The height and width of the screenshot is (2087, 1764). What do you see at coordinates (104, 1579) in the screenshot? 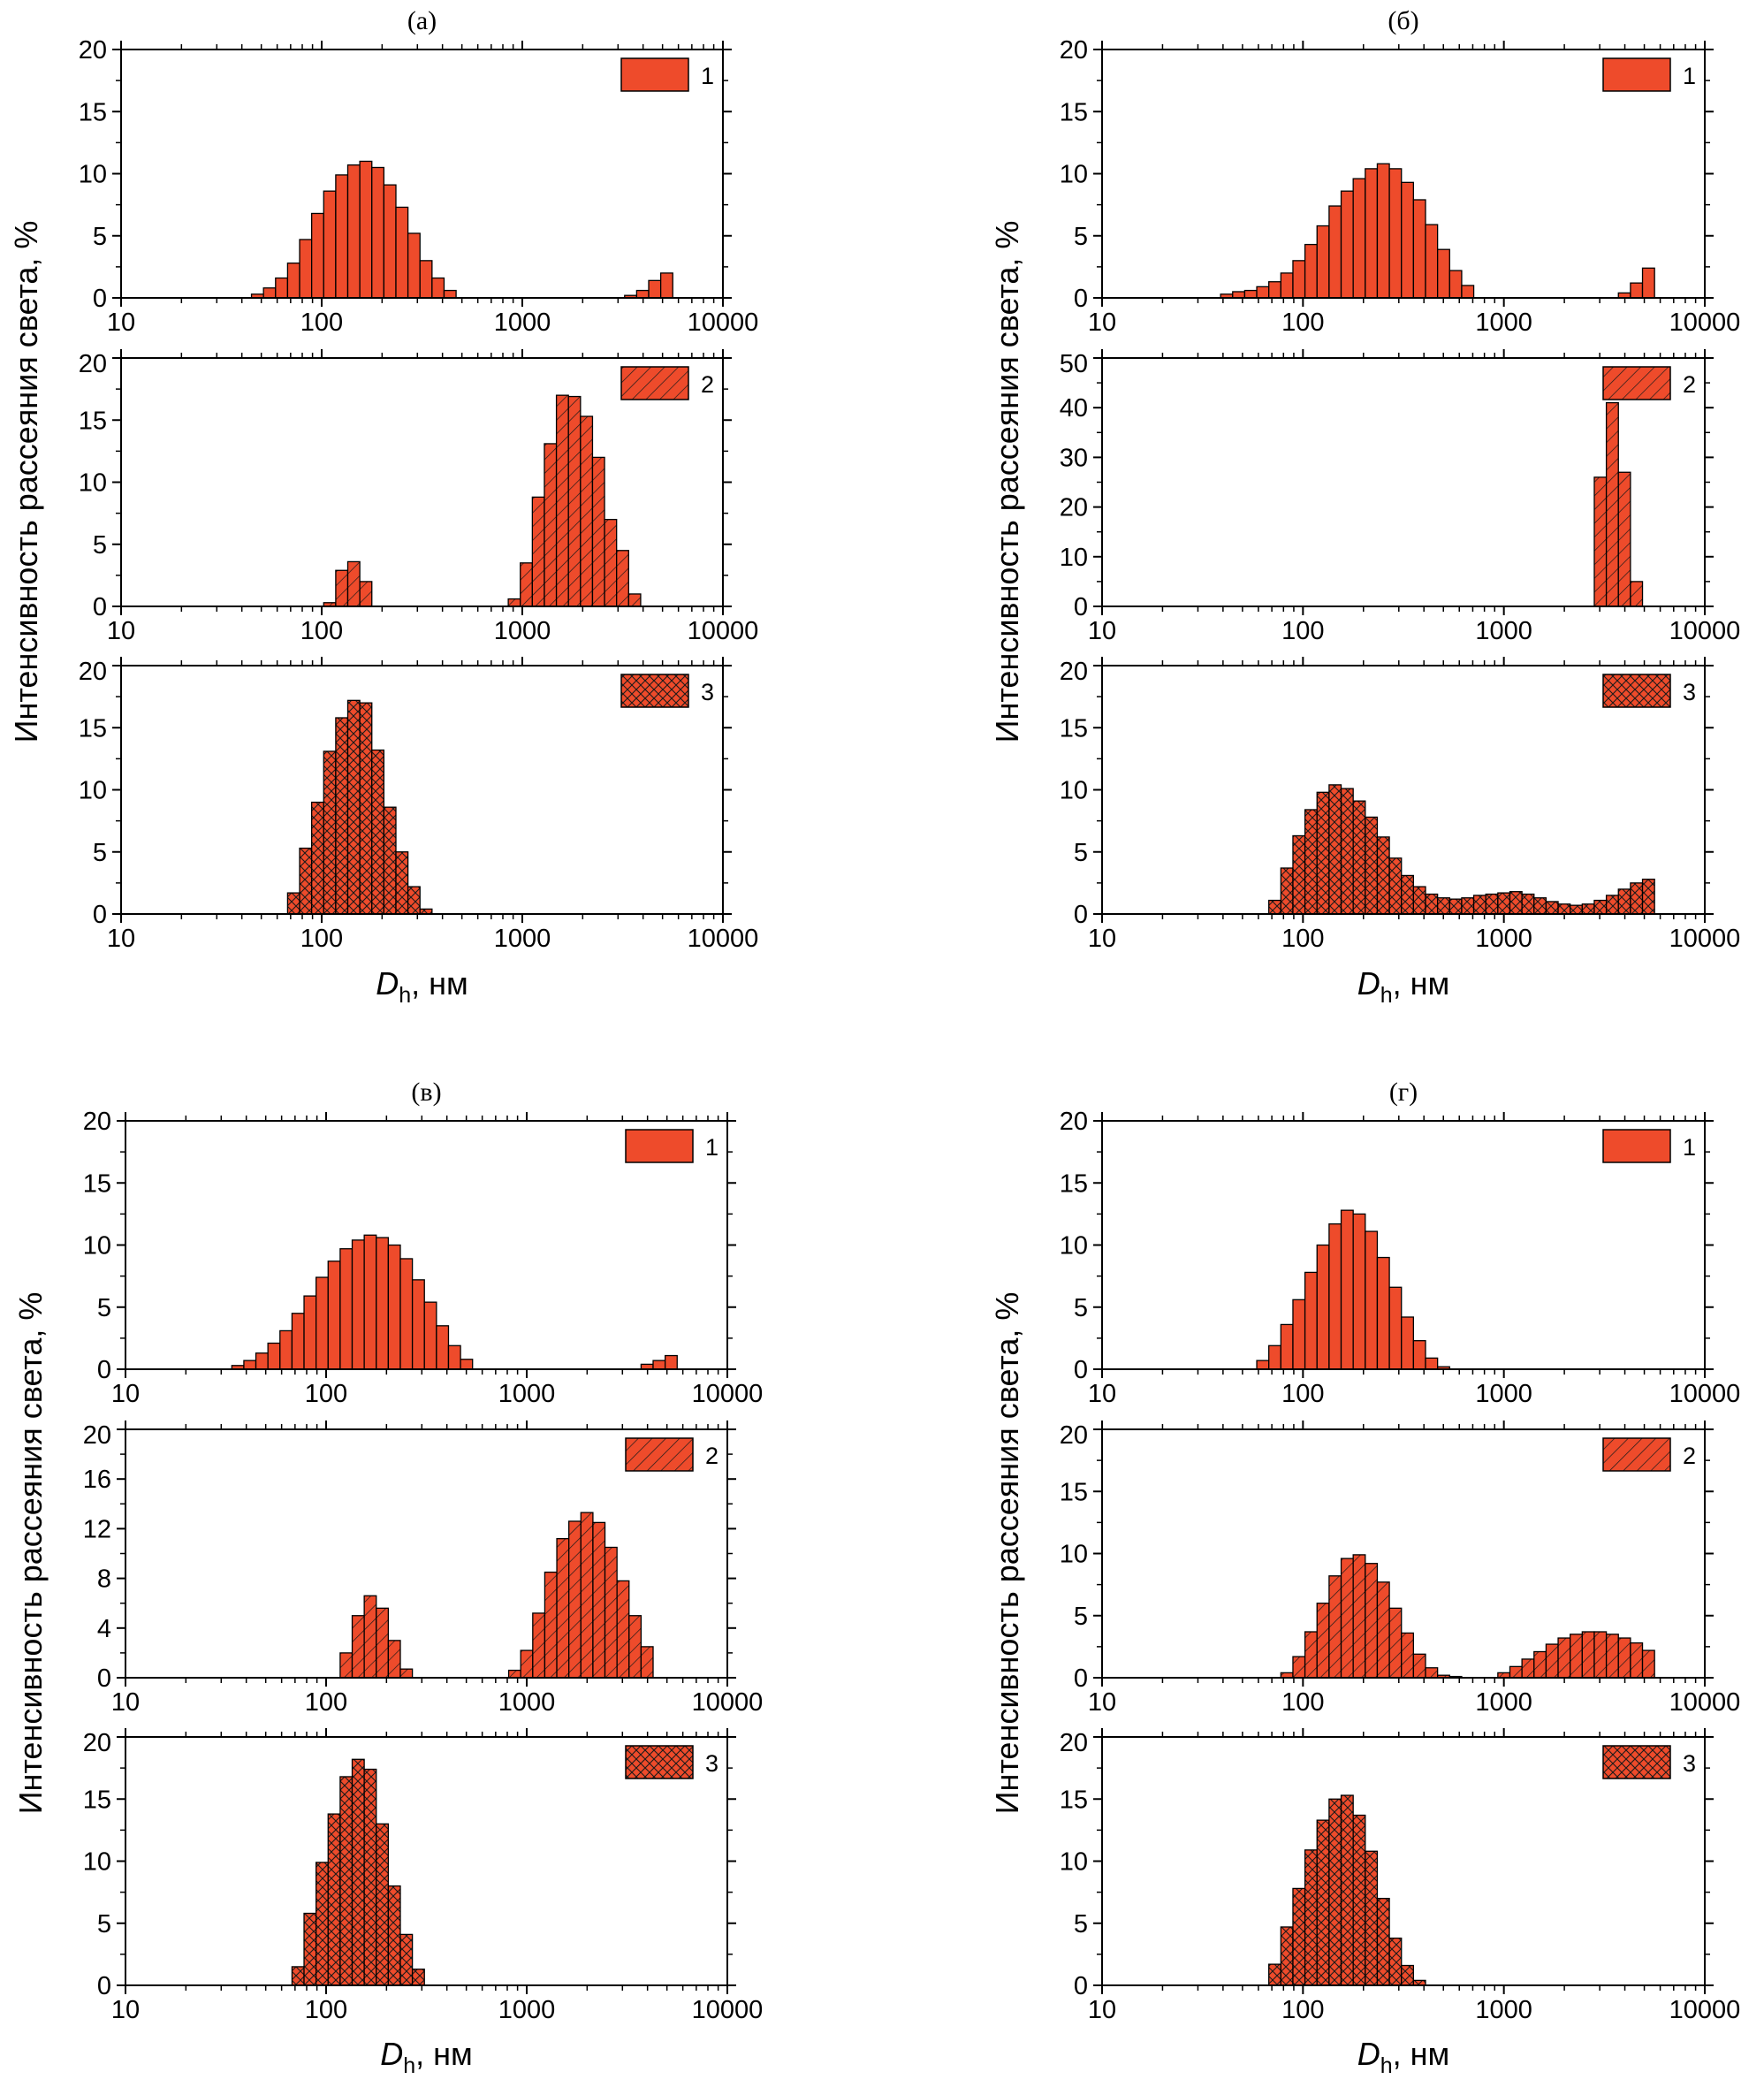
I see `y-tick-label: 8` at bounding box center [104, 1579].